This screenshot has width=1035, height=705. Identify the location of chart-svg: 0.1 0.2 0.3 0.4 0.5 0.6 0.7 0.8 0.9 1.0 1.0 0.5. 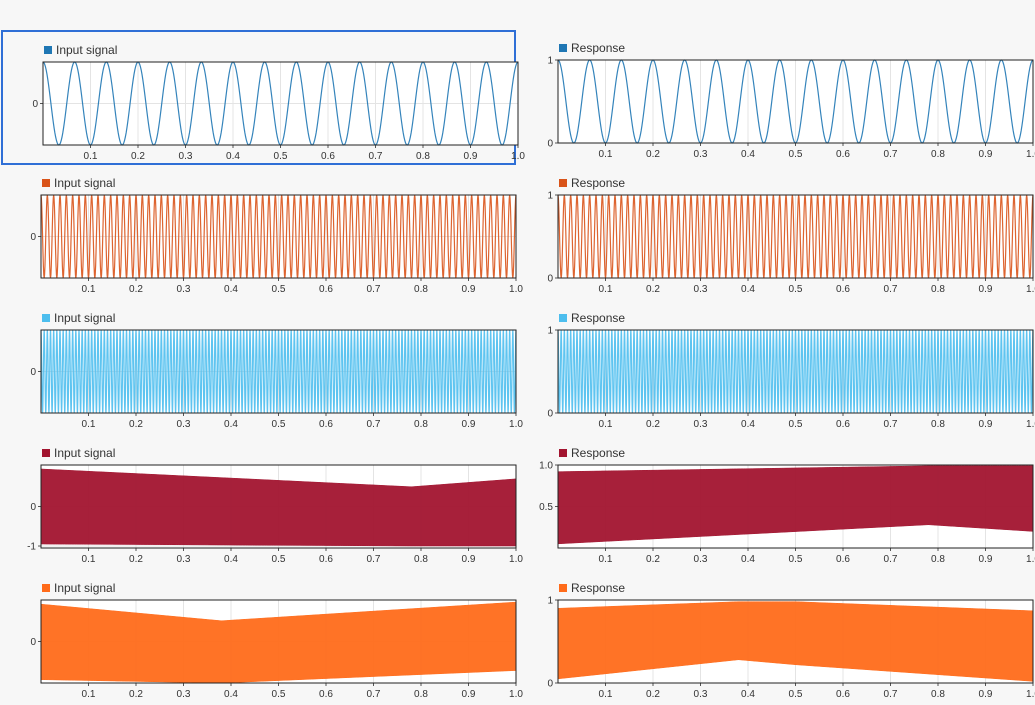
(787, 513).